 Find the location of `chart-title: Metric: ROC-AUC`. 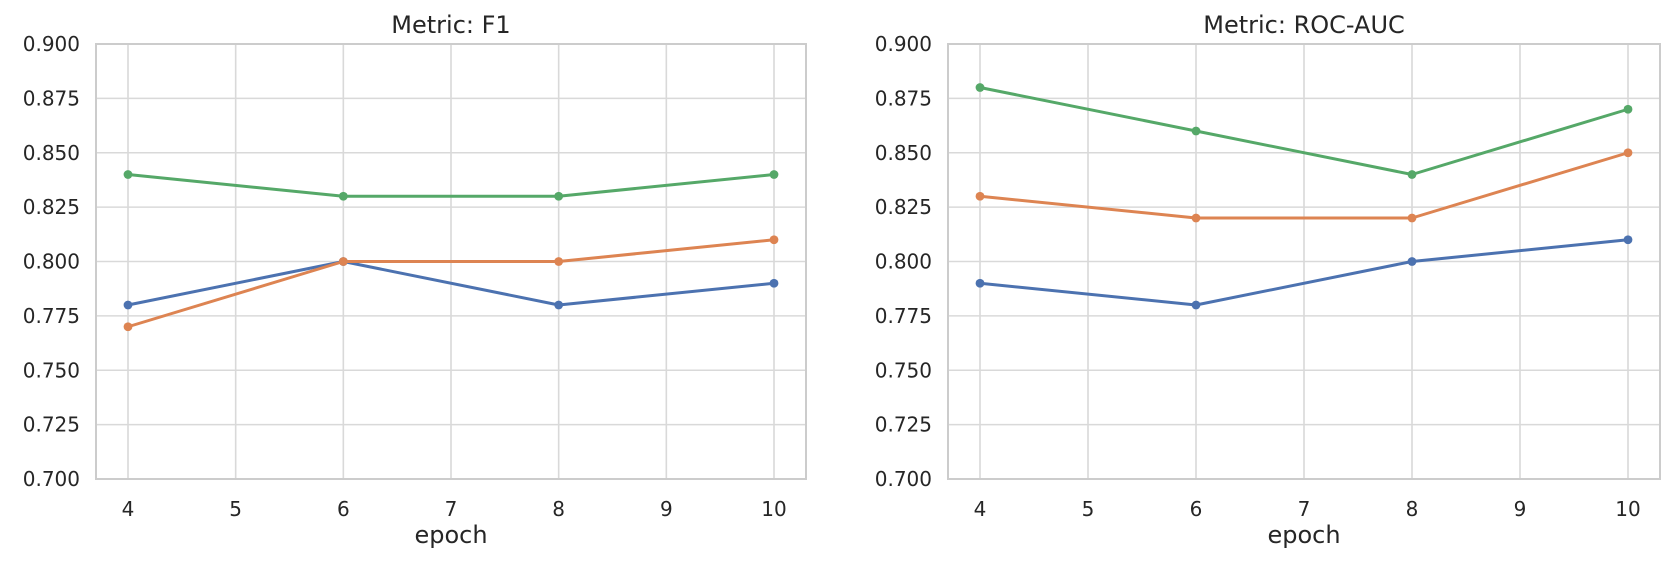

chart-title: Metric: ROC-AUC is located at coordinates (1304, 25).